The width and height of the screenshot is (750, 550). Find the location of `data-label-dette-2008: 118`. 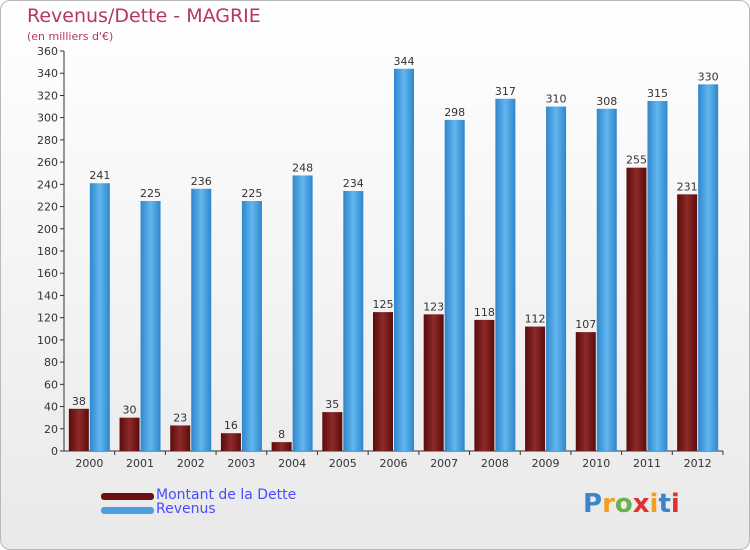

data-label-dette-2008: 118 is located at coordinates (484, 312).